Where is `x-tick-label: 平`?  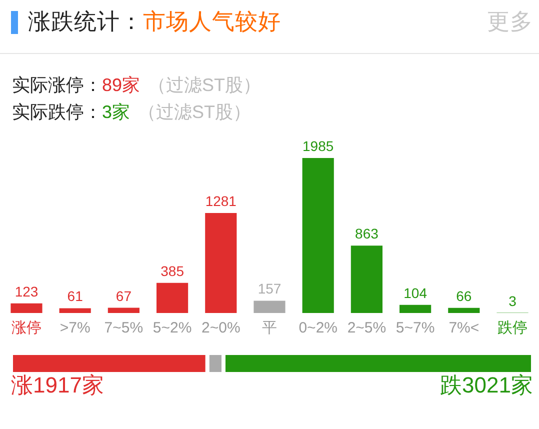
x-tick-label: 平 is located at coordinates (269, 328).